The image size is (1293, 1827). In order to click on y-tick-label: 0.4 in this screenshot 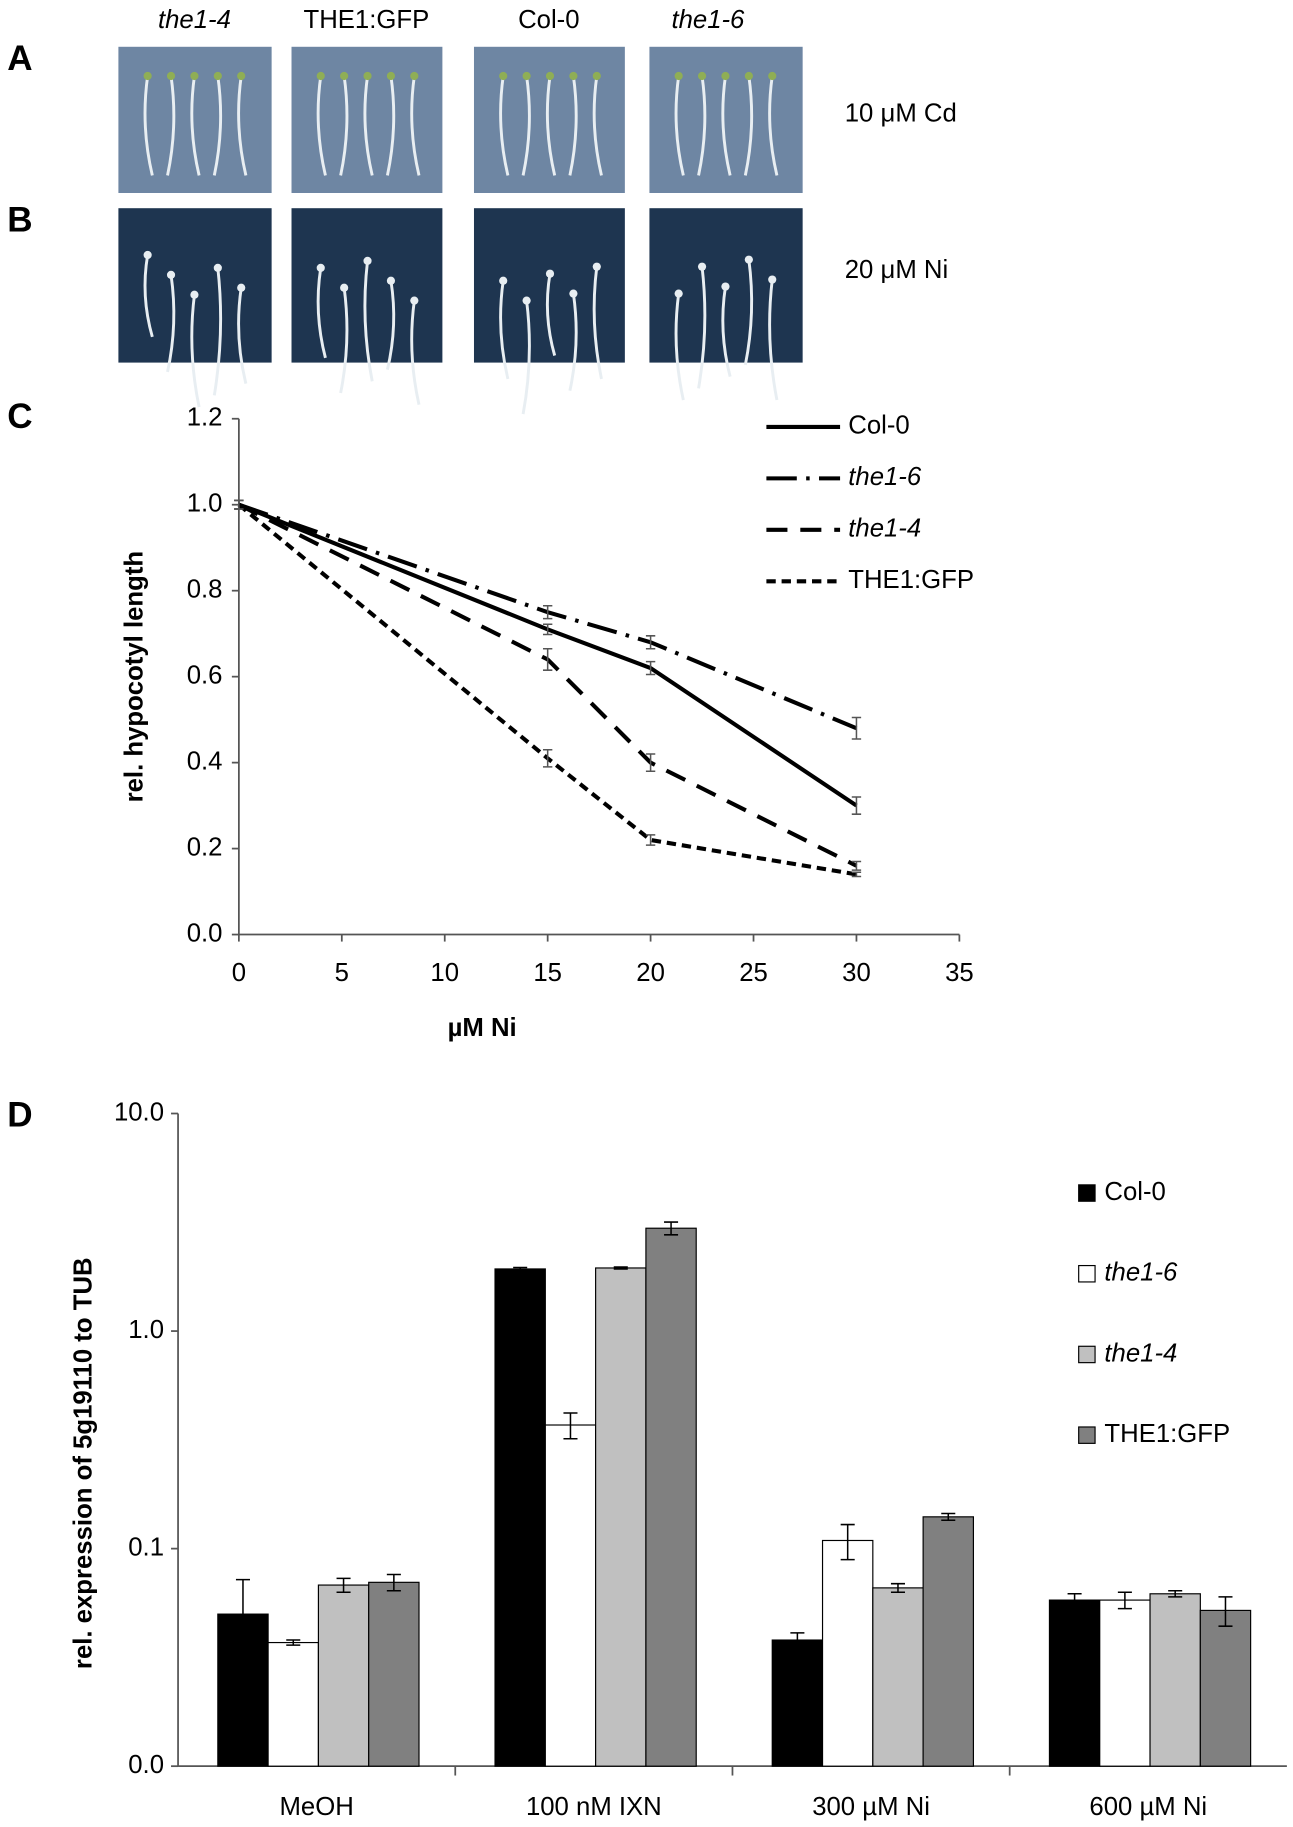, I will do `click(205, 761)`.